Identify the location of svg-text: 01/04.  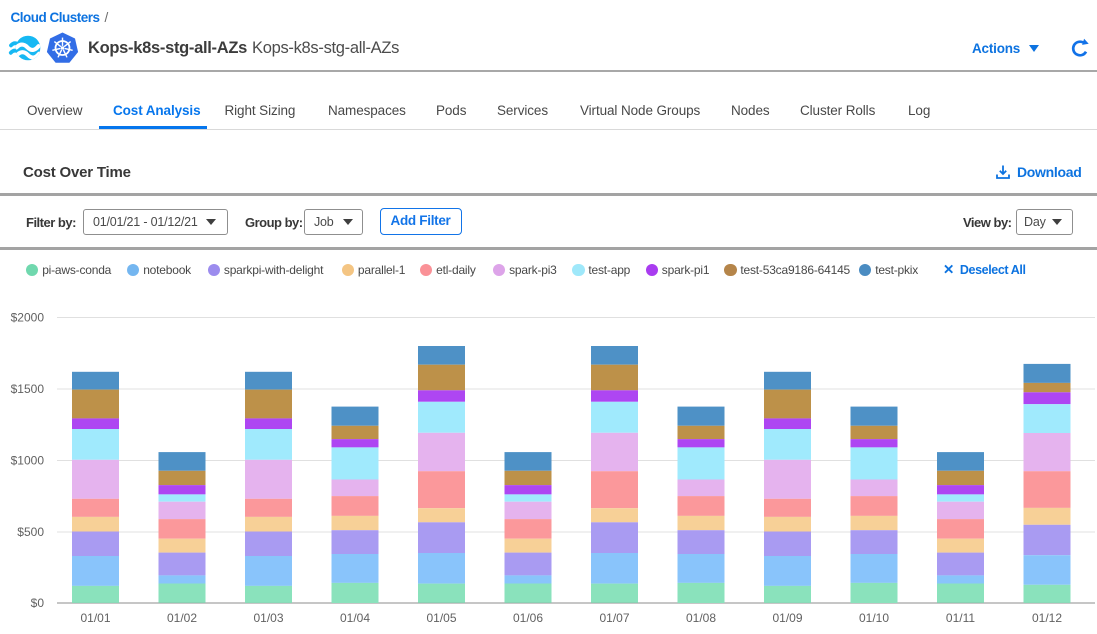
(355, 618).